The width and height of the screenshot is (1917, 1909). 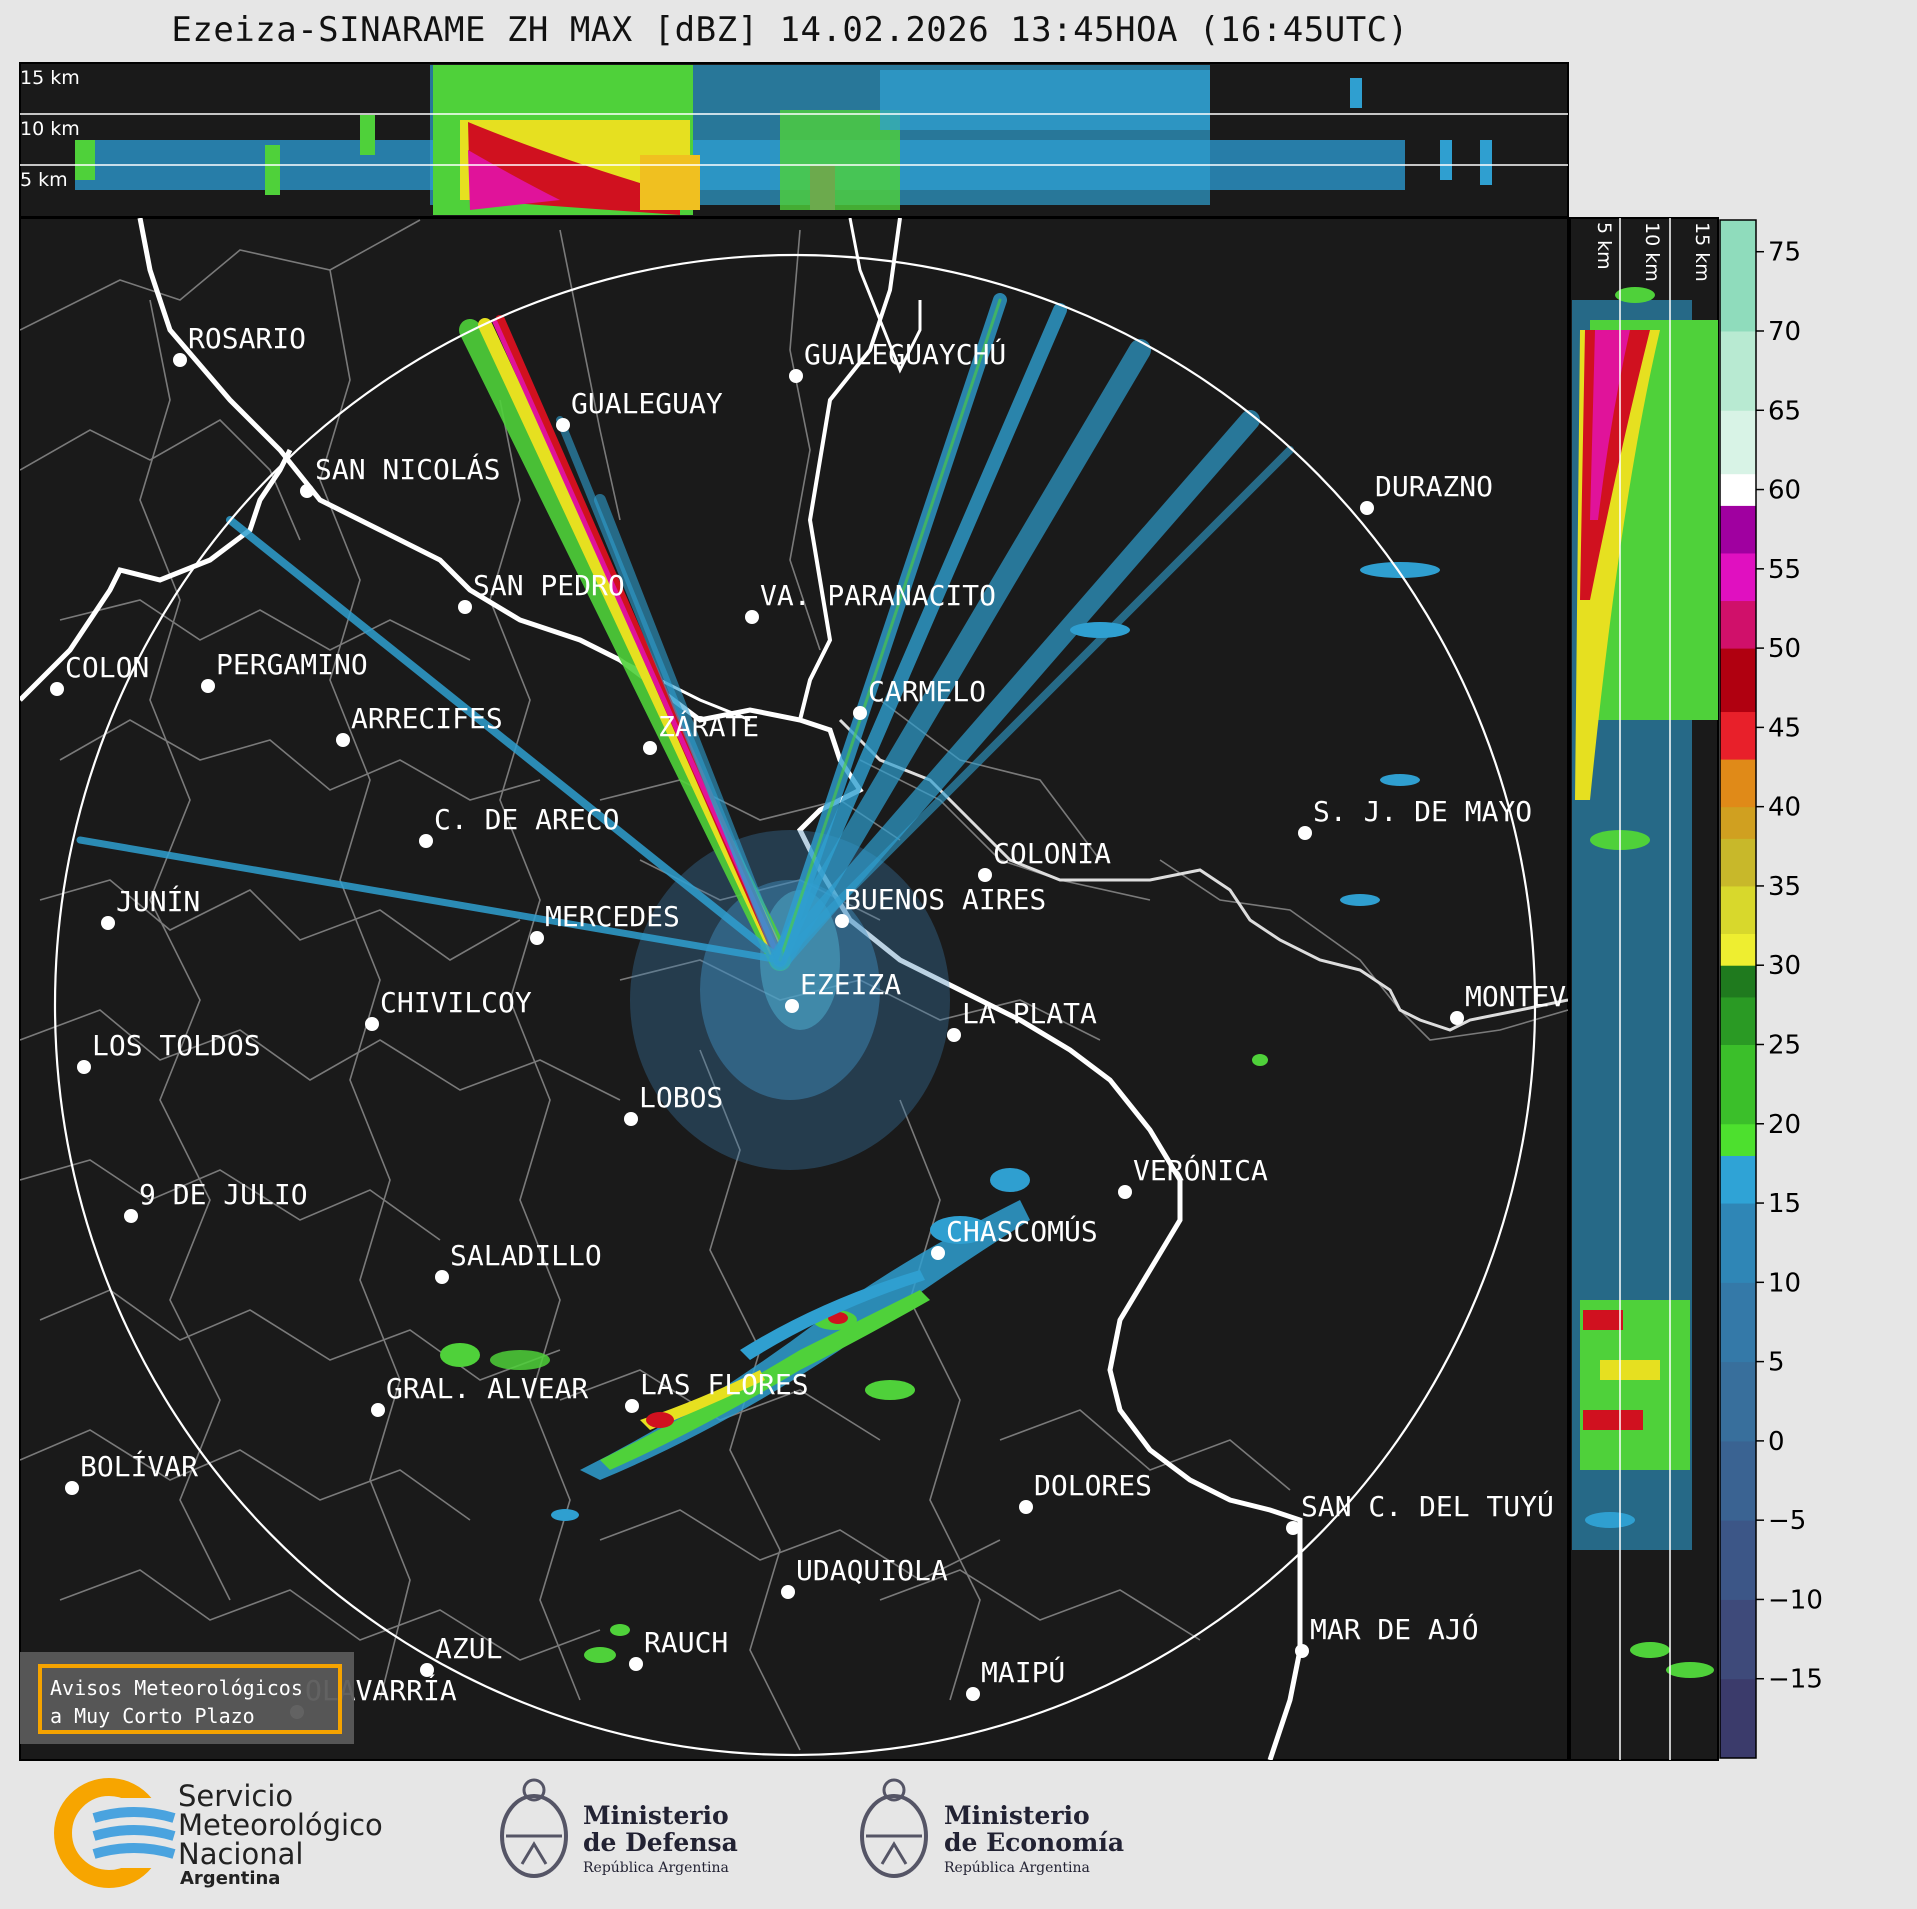 What do you see at coordinates (1784, 332) in the screenshot?
I see `colorbar-tick-label: 70` at bounding box center [1784, 332].